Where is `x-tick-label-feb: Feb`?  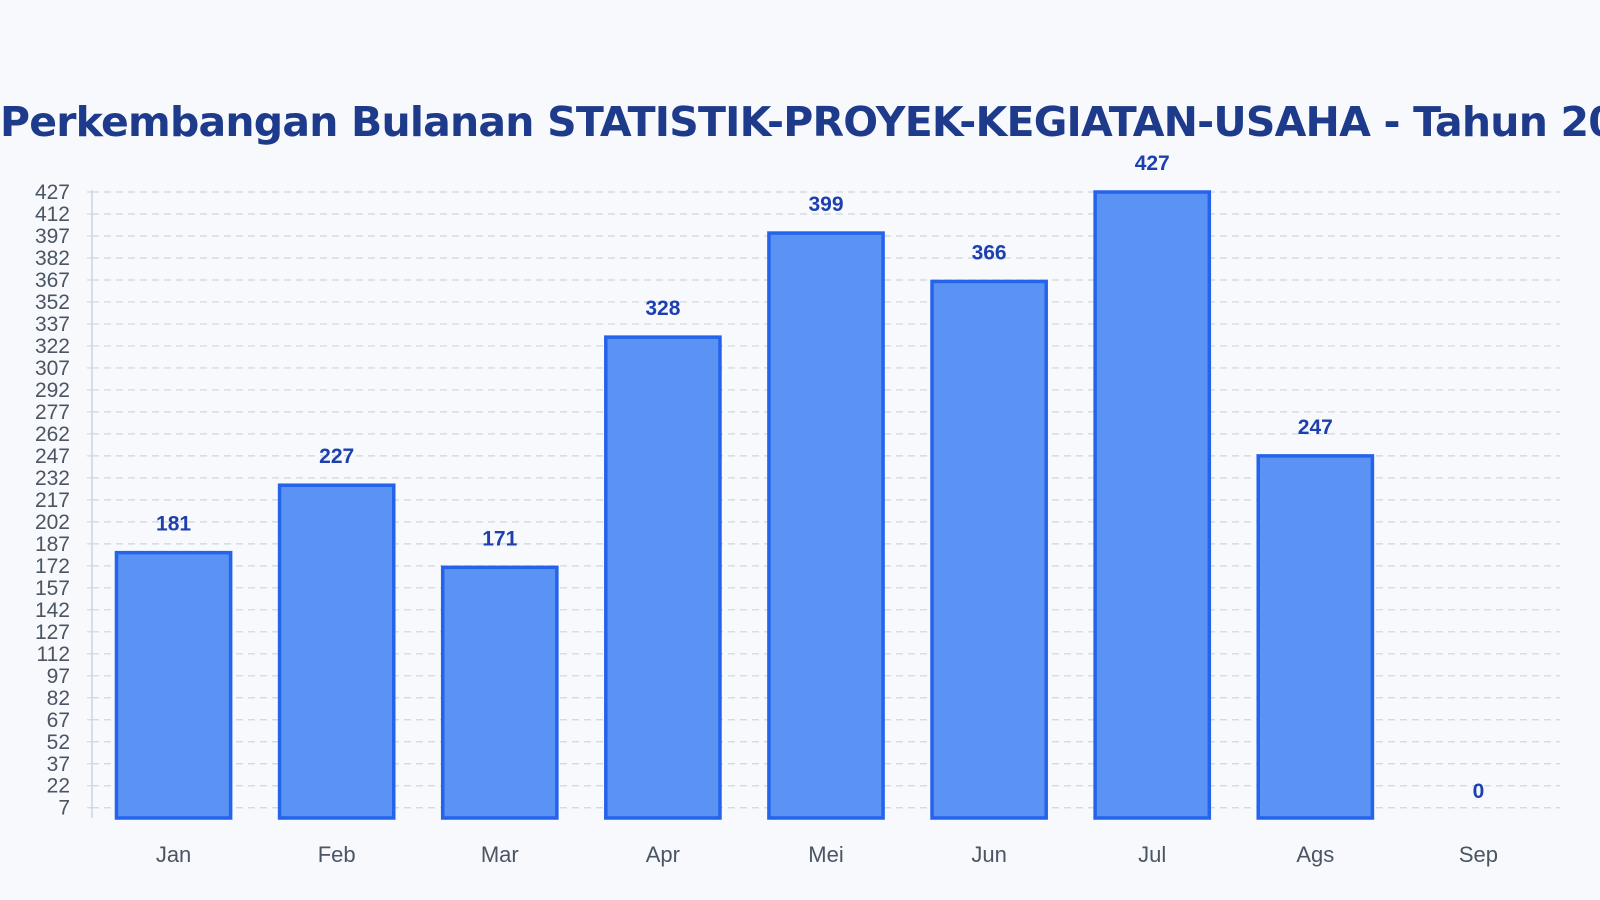 x-tick-label-feb: Feb is located at coordinates (337, 854).